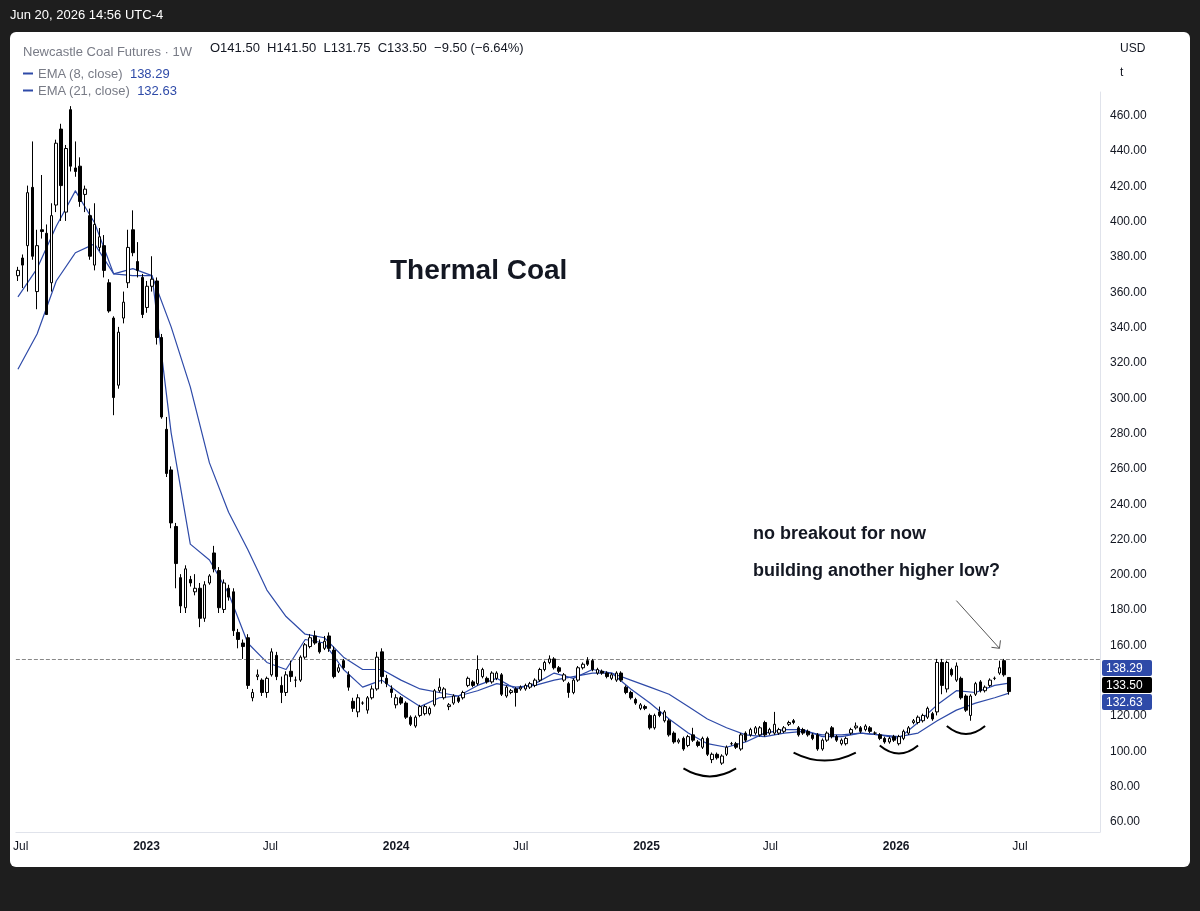  I want to click on y-tick-label: 300.00, so click(1129, 397).